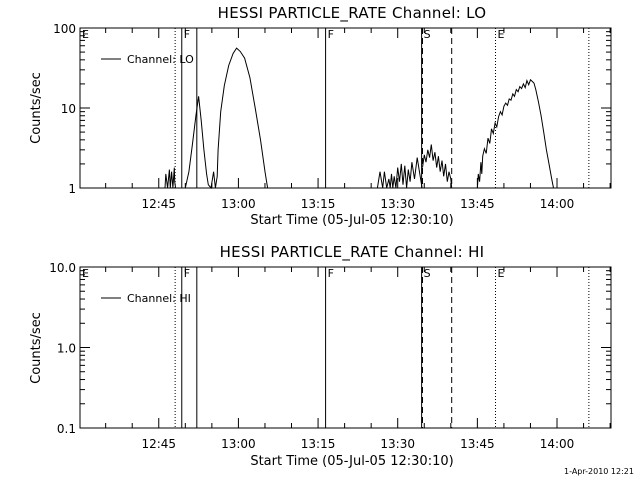  Describe the element at coordinates (66, 429) in the screenshot. I see `y-tick-label: 0.1` at that location.